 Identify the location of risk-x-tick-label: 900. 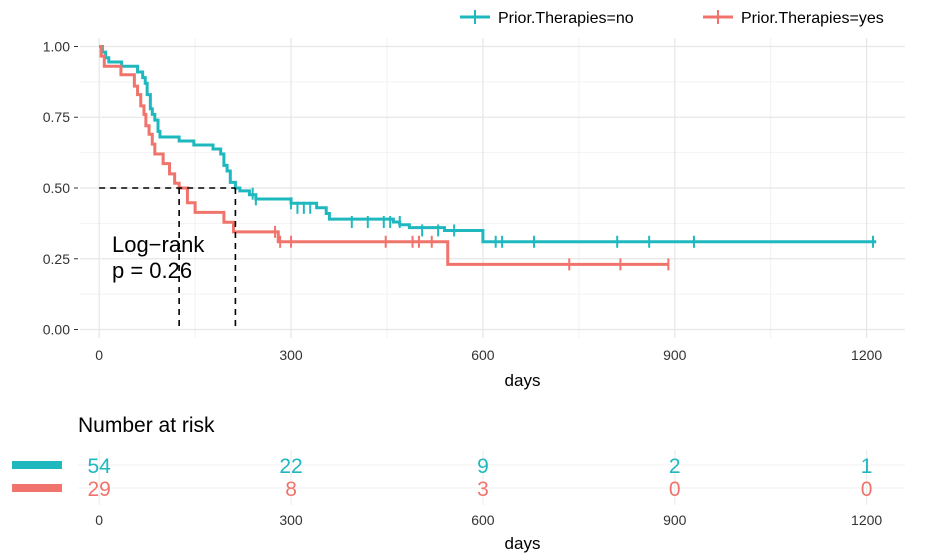
(675, 520).